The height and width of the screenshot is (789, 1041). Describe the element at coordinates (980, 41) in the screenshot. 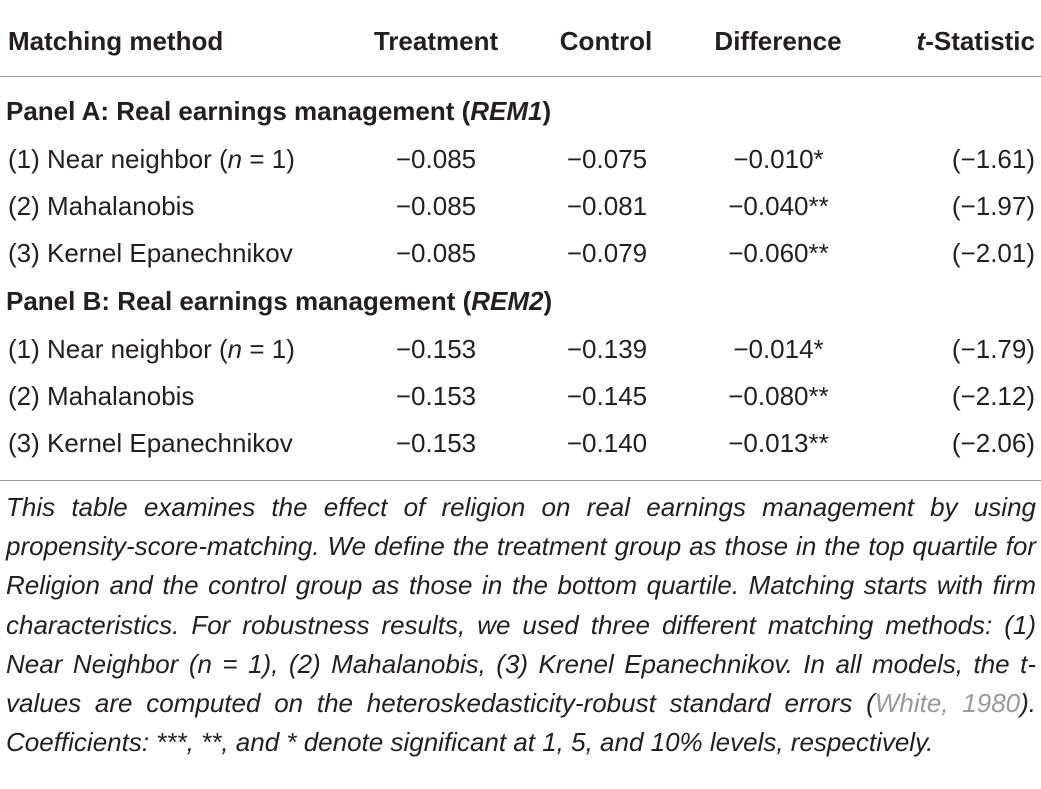

I see `header-t-suffix: -Statistic` at that location.